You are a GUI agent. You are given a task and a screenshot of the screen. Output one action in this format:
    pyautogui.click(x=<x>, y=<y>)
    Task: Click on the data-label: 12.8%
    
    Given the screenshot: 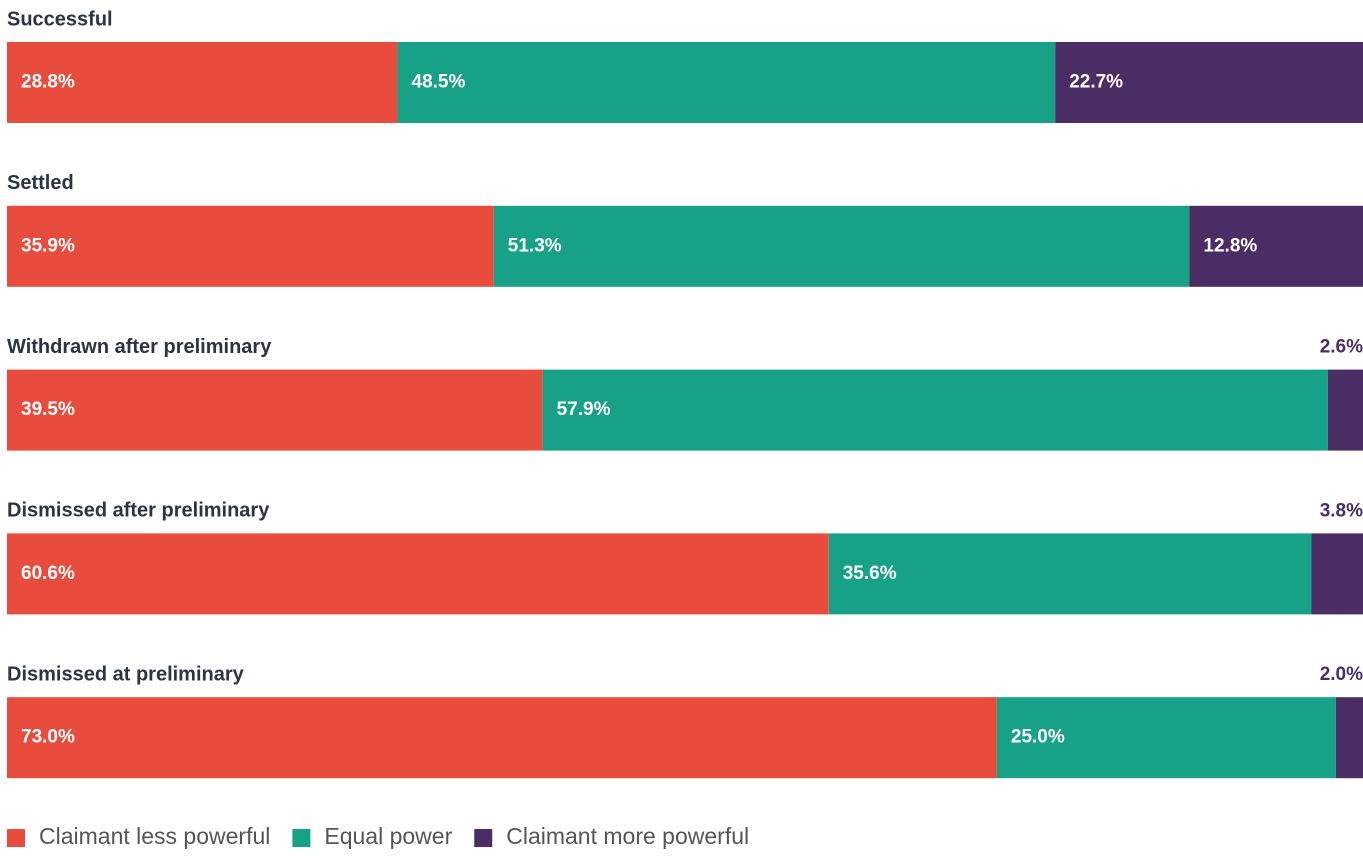 What is the action you would take?
    pyautogui.click(x=1230, y=245)
    